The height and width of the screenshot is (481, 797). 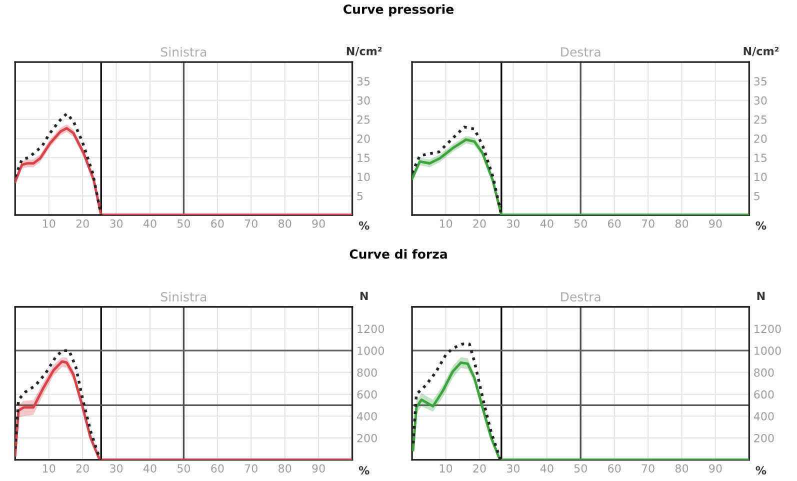 I want to click on text: Curve pressorie, so click(x=399, y=10).